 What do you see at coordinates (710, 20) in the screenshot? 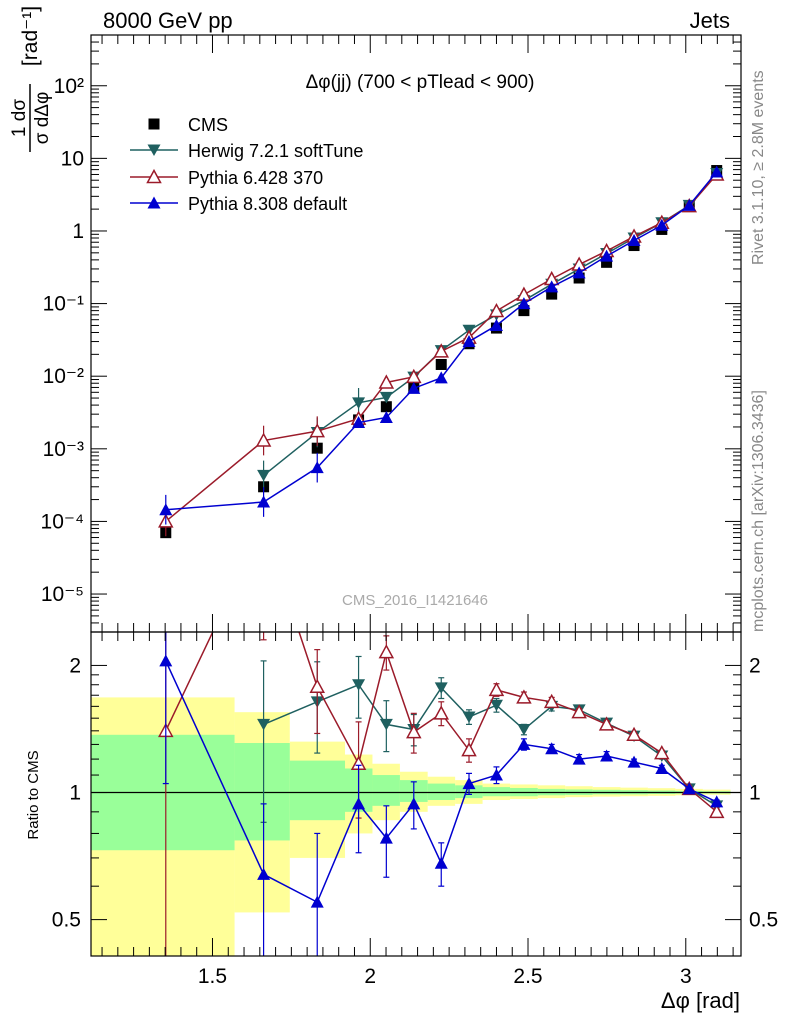
I see `header-right: Jets` at bounding box center [710, 20].